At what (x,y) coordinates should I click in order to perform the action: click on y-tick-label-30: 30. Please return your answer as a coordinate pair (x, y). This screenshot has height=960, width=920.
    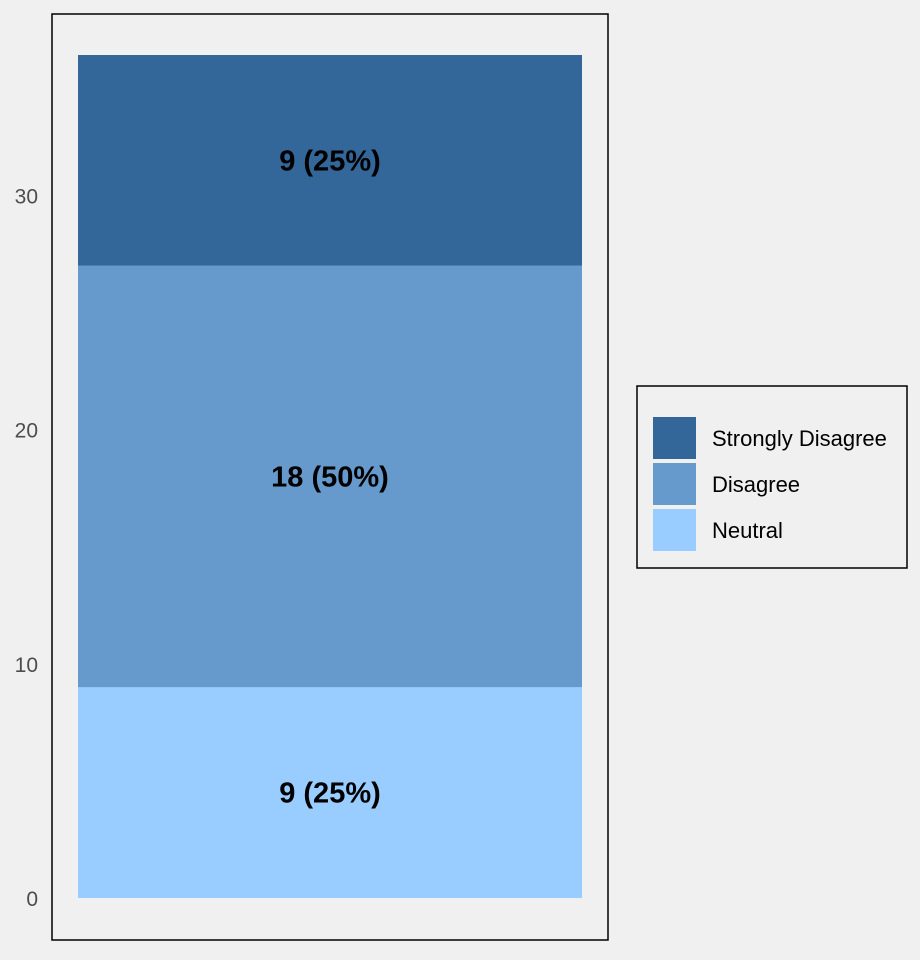
    Looking at the image, I should click on (26, 197).